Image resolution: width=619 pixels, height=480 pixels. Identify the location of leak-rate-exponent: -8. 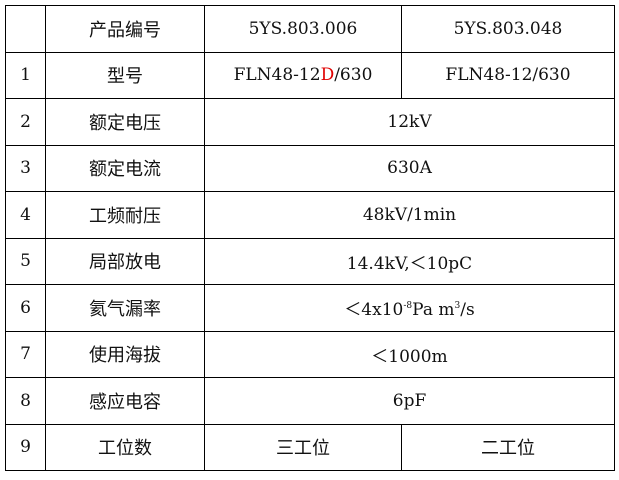
(408, 306).